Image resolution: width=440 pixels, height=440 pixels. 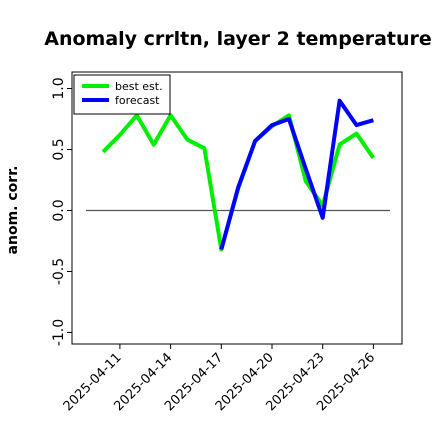 I want to click on legend-label: best est., so click(x=139, y=86).